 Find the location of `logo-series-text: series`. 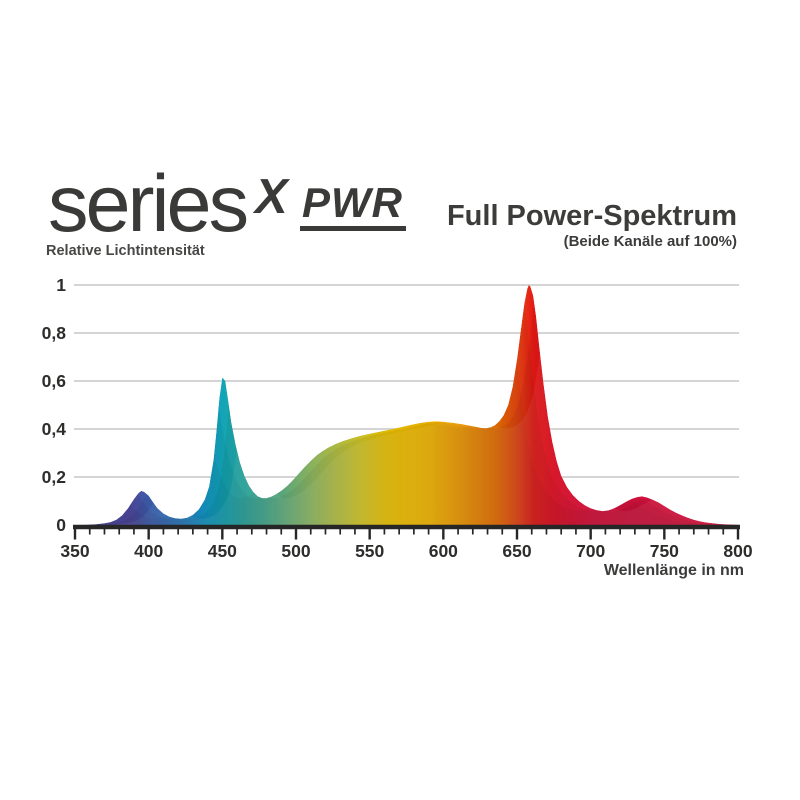

logo-series-text: series is located at coordinates (148, 204).